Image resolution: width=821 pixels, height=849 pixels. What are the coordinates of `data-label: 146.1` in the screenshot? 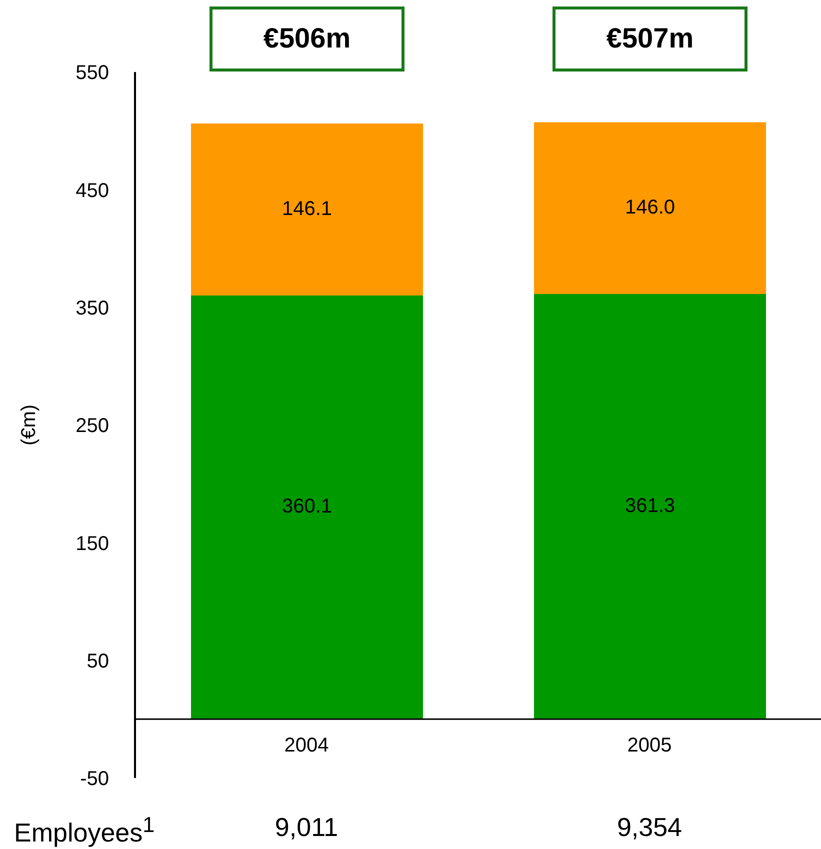 It's located at (307, 209).